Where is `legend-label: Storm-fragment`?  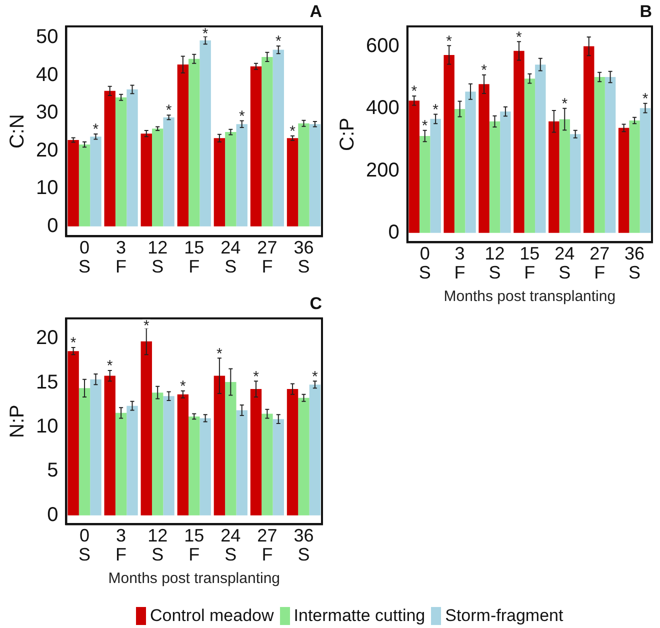 legend-label: Storm-fragment is located at coordinates (504, 616).